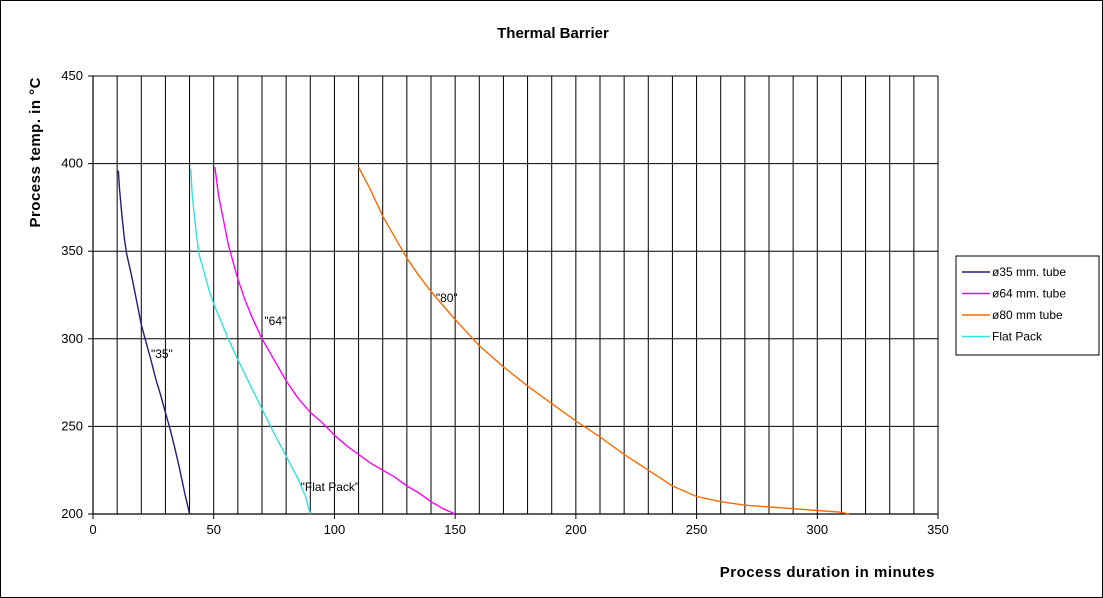 Image resolution: width=1103 pixels, height=598 pixels. Describe the element at coordinates (72, 163) in the screenshot. I see `y-tick-label: 400` at that location.